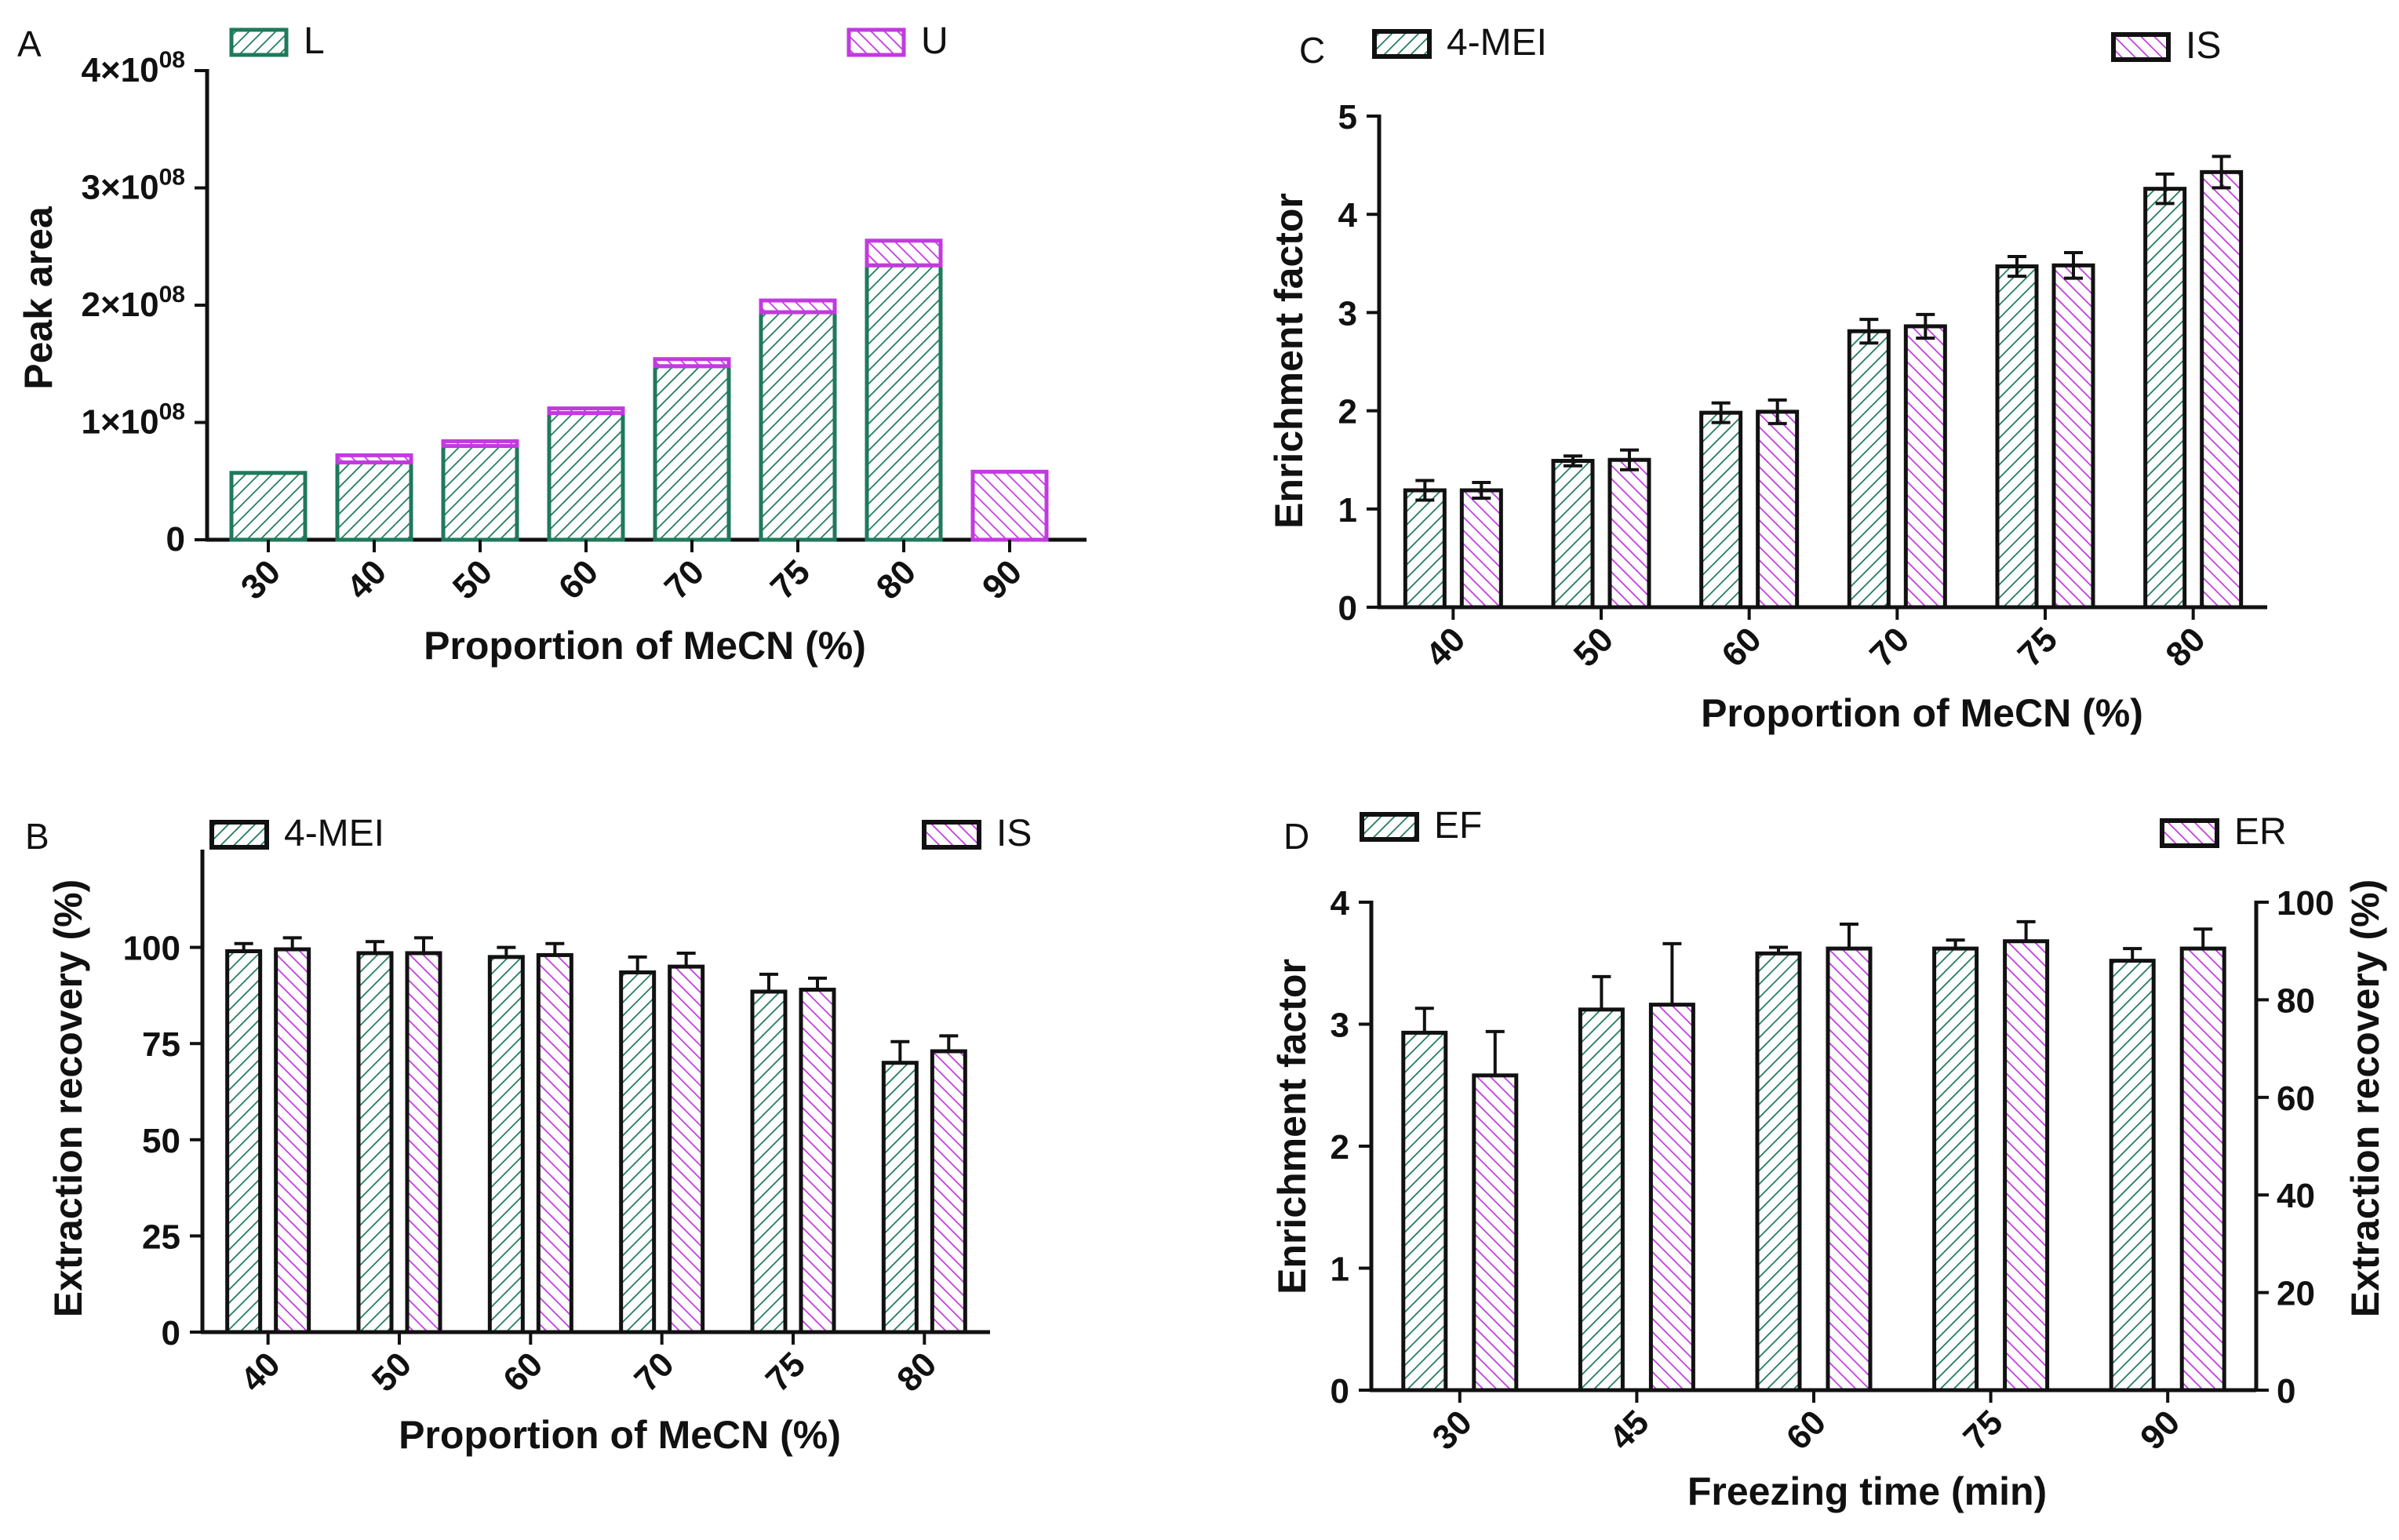  Describe the element at coordinates (38, 298) in the screenshot. I see `panel-a-y-axis-title: Peak area` at that location.